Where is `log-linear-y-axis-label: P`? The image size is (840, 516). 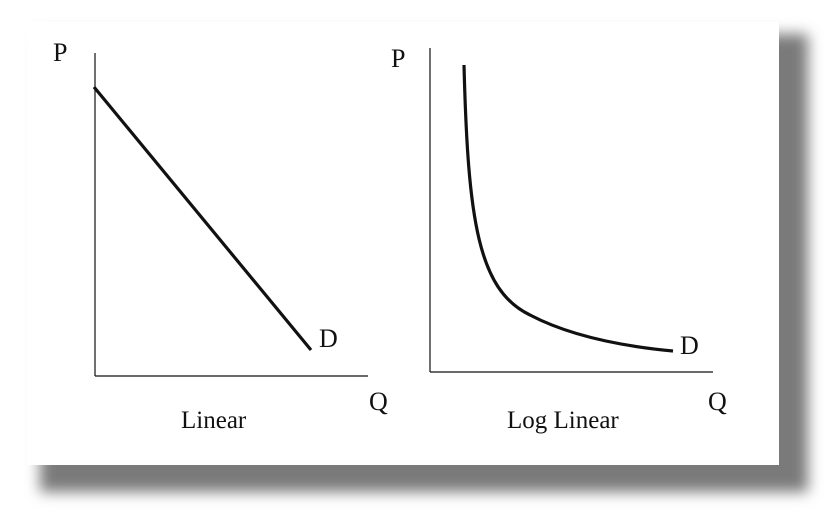 log-linear-y-axis-label: P is located at coordinates (398, 58).